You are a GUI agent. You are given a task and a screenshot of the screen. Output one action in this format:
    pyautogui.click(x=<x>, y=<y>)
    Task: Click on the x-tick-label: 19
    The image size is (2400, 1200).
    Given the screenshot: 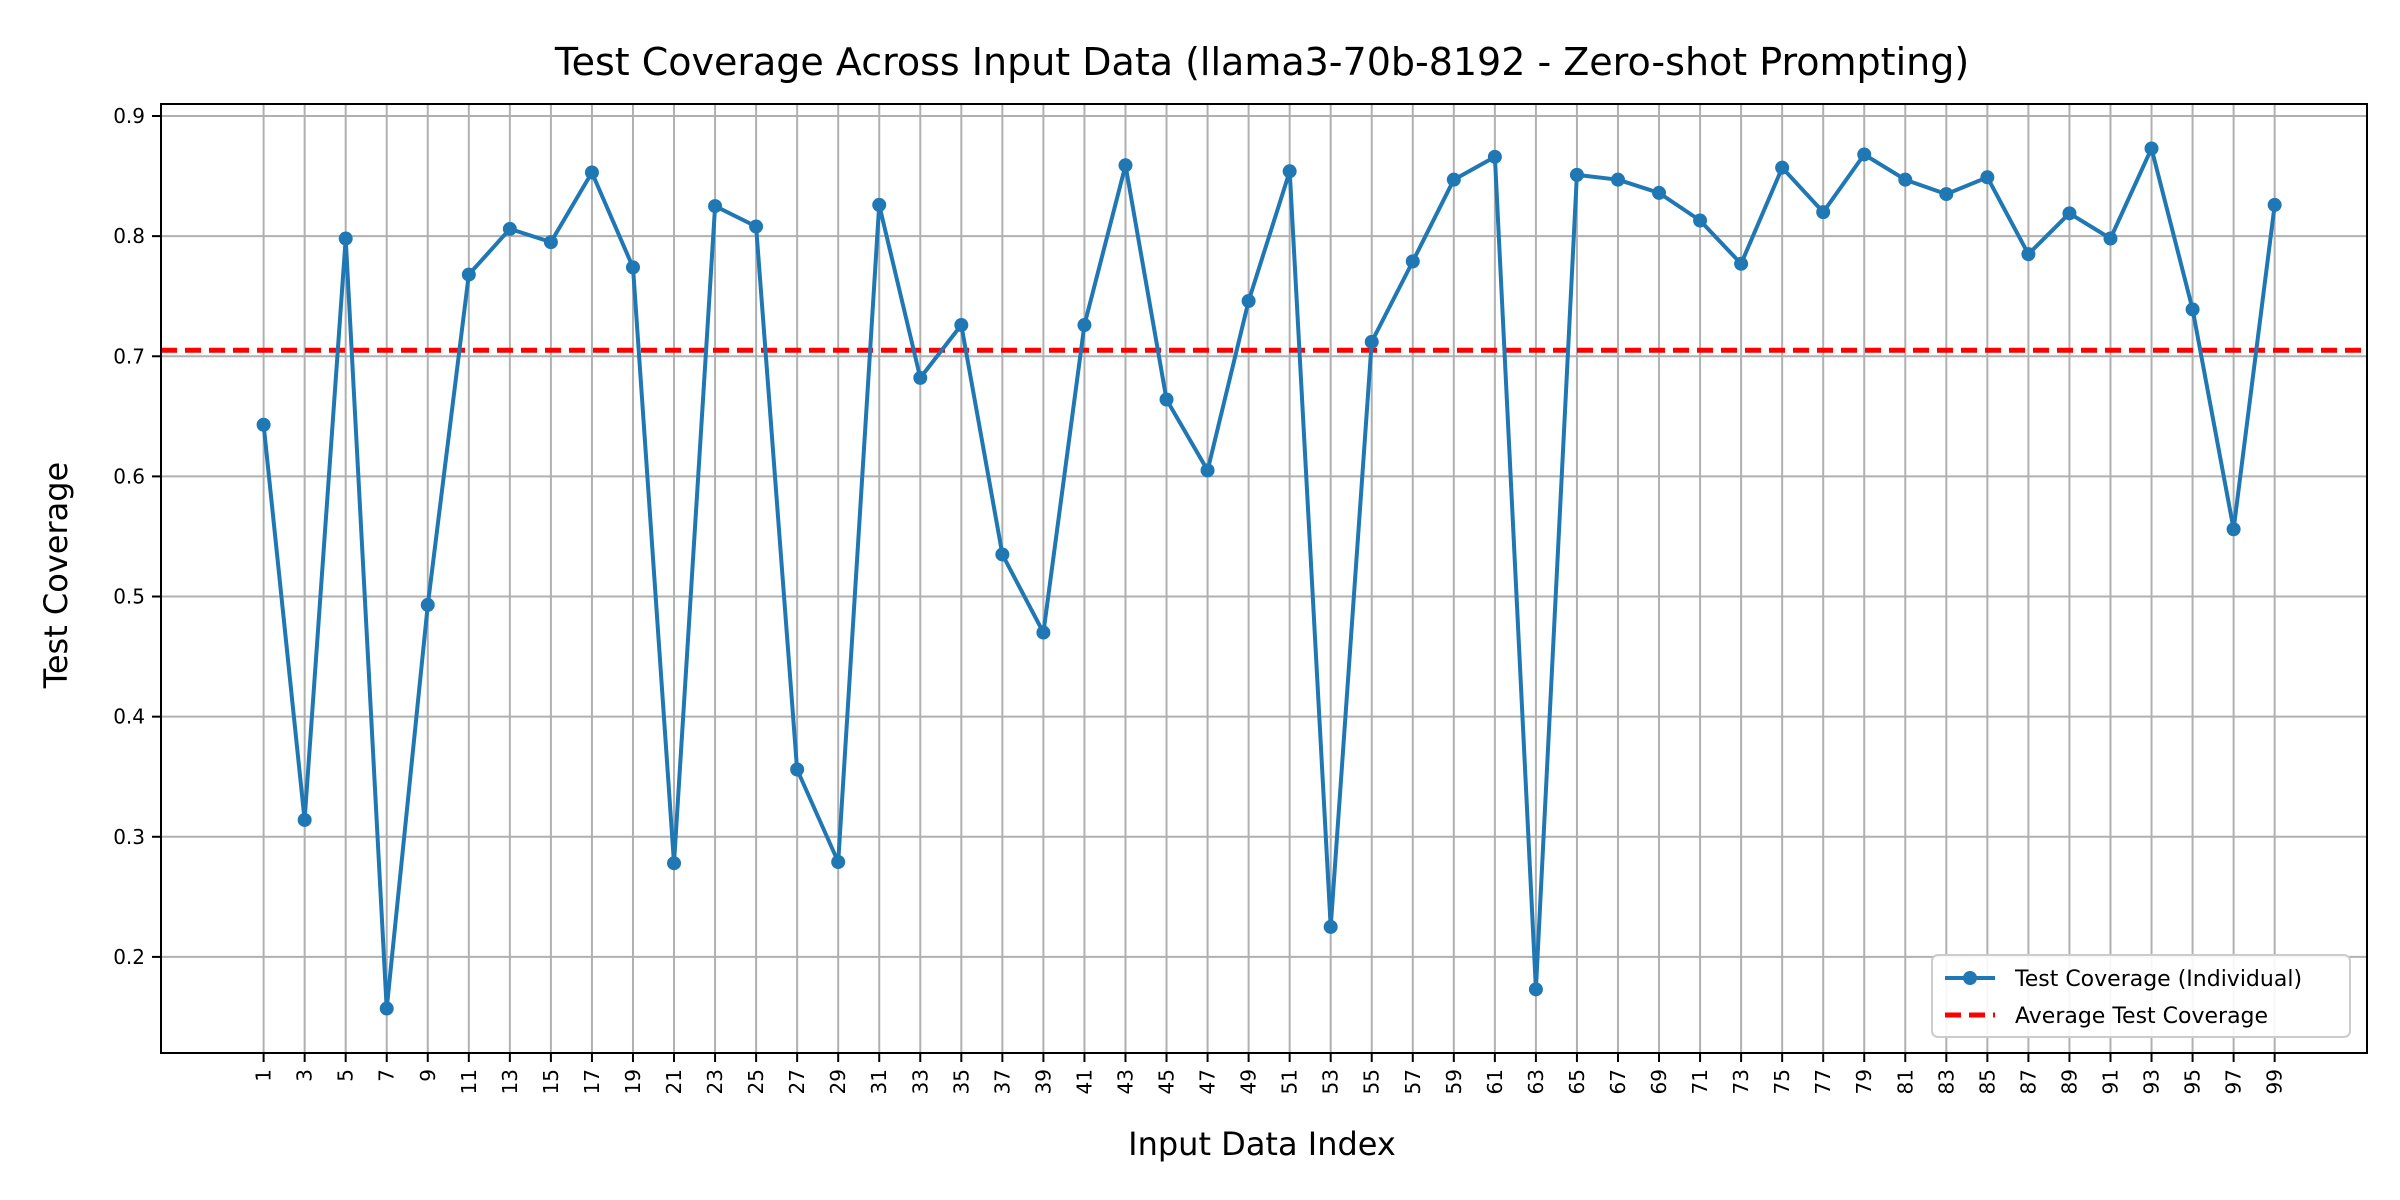 What is the action you would take?
    pyautogui.click(x=633, y=1081)
    